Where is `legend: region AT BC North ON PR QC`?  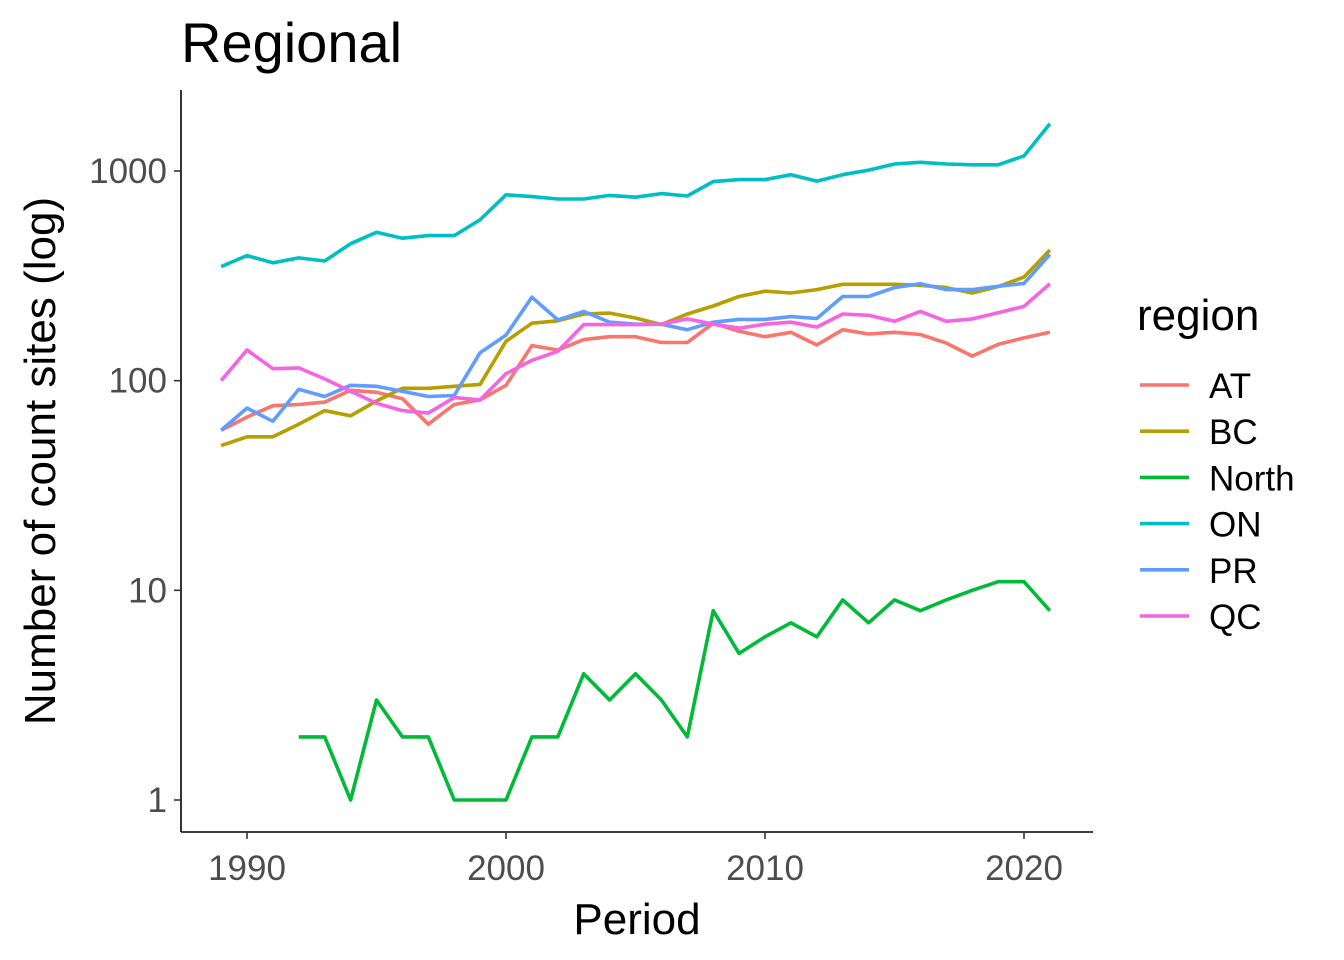 legend: region AT BC North ON PR QC is located at coordinates (1216, 464).